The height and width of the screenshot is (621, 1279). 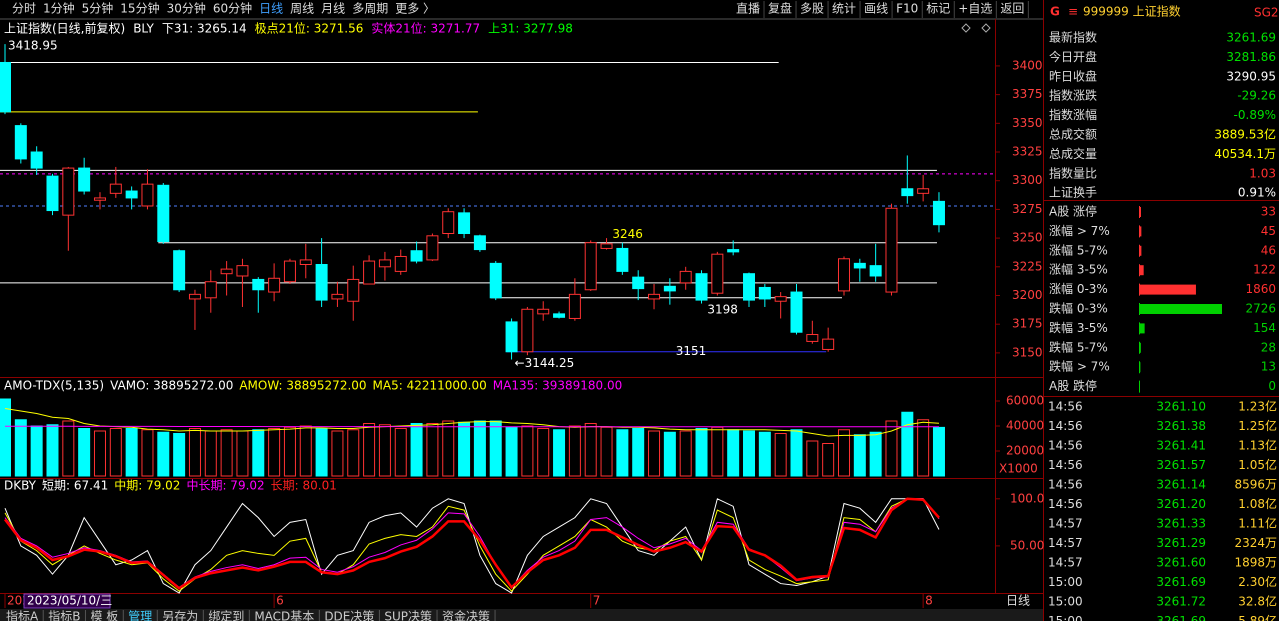 What do you see at coordinates (545, 363) in the screenshot?
I see `annotation: ←3144.25` at bounding box center [545, 363].